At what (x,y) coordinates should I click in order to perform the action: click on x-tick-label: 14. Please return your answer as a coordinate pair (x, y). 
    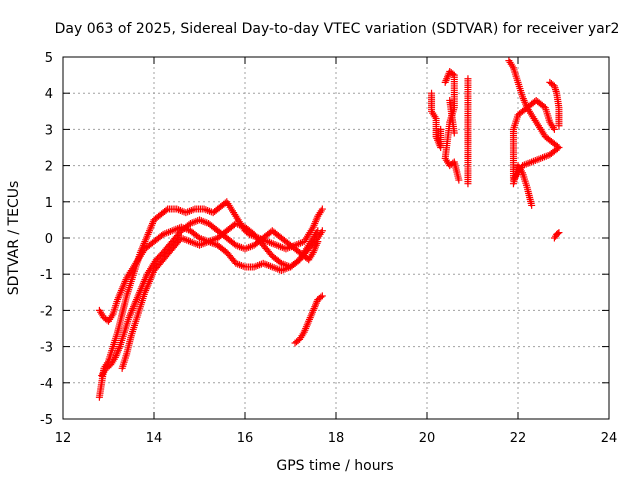
    Looking at the image, I should click on (154, 438).